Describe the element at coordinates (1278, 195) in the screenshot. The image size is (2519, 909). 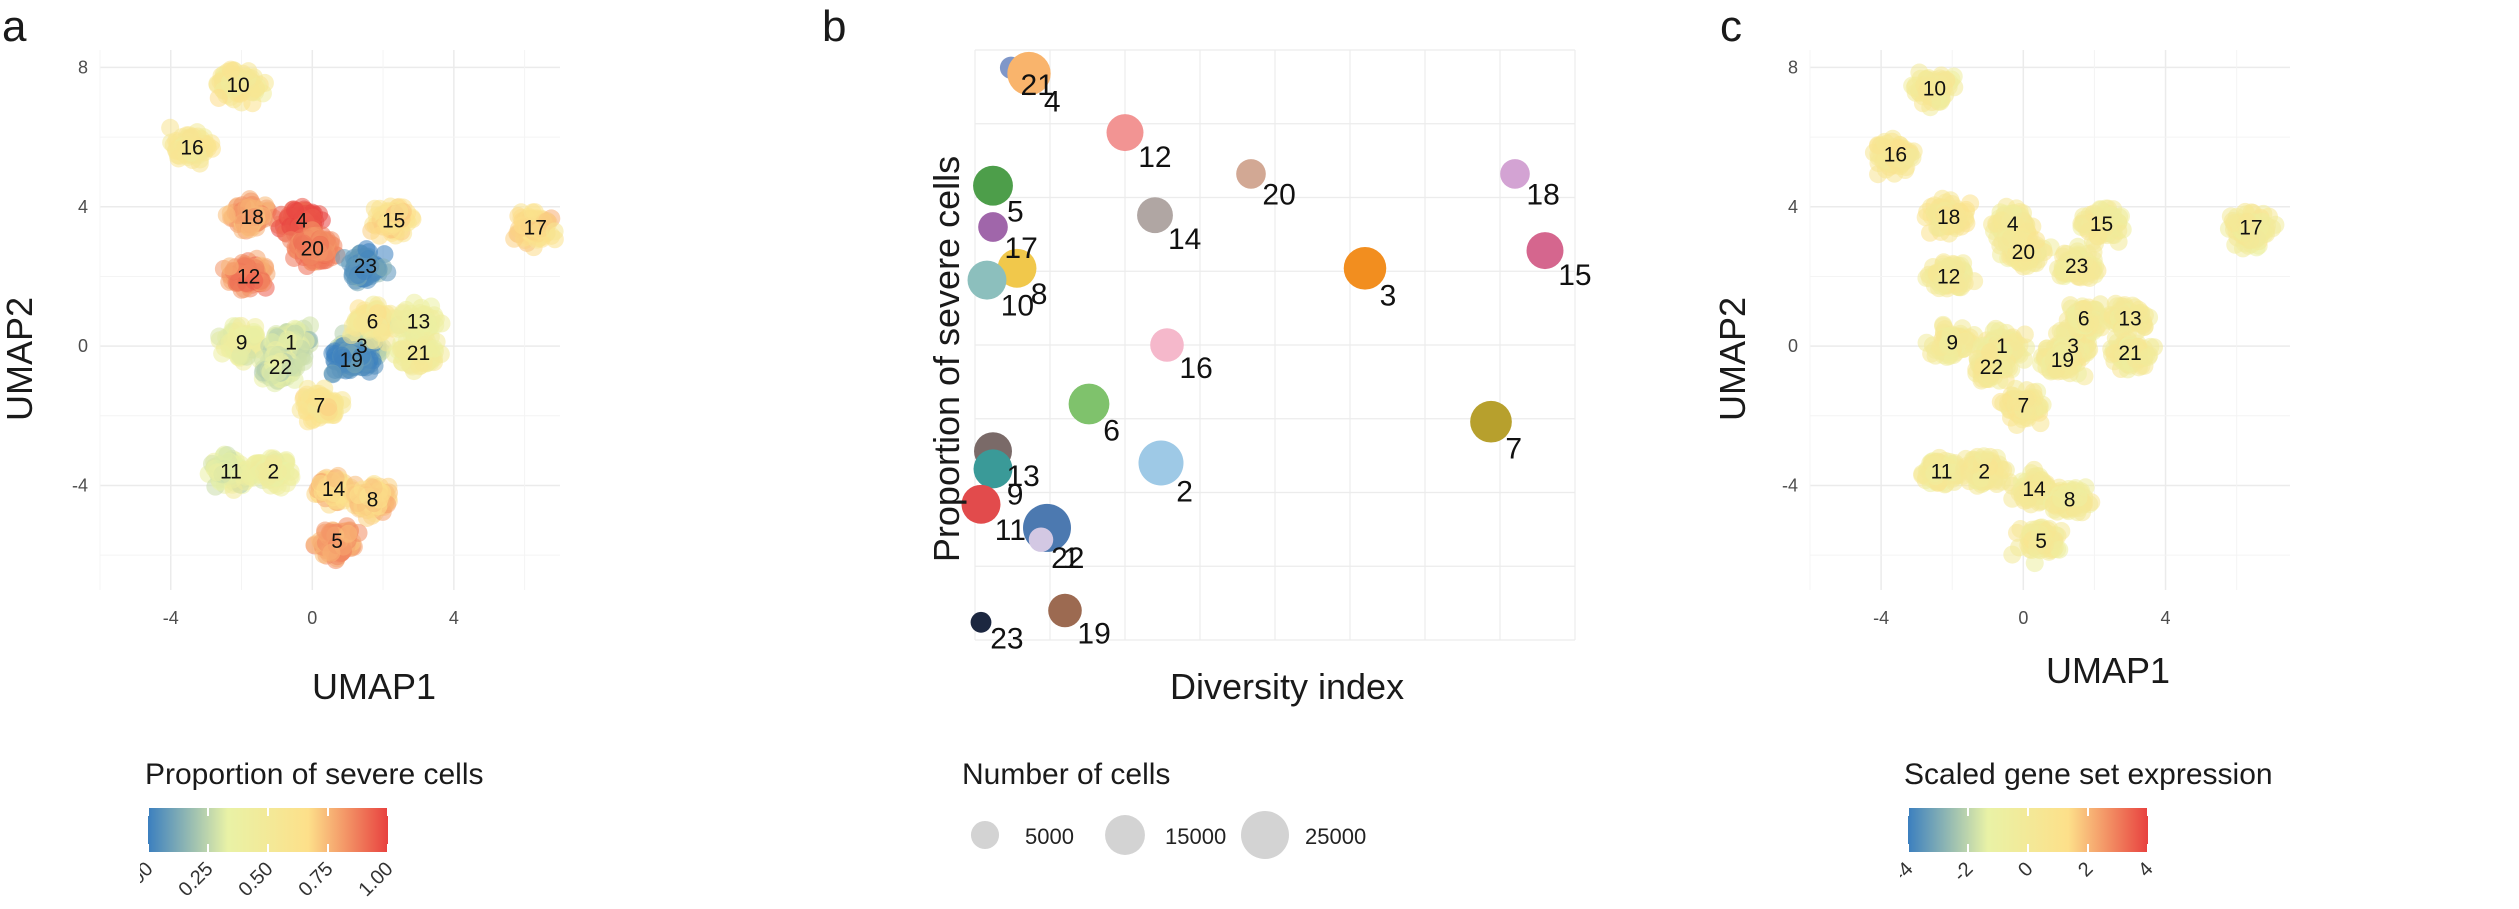
I see `bubble-label-20: 20` at that location.